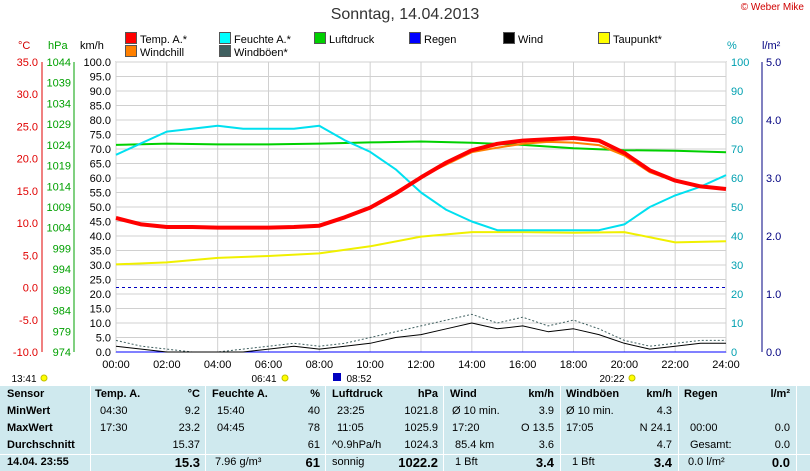  Describe the element at coordinates (590, 411) in the screenshot. I see `gust-time: Ø 10 min.` at that location.